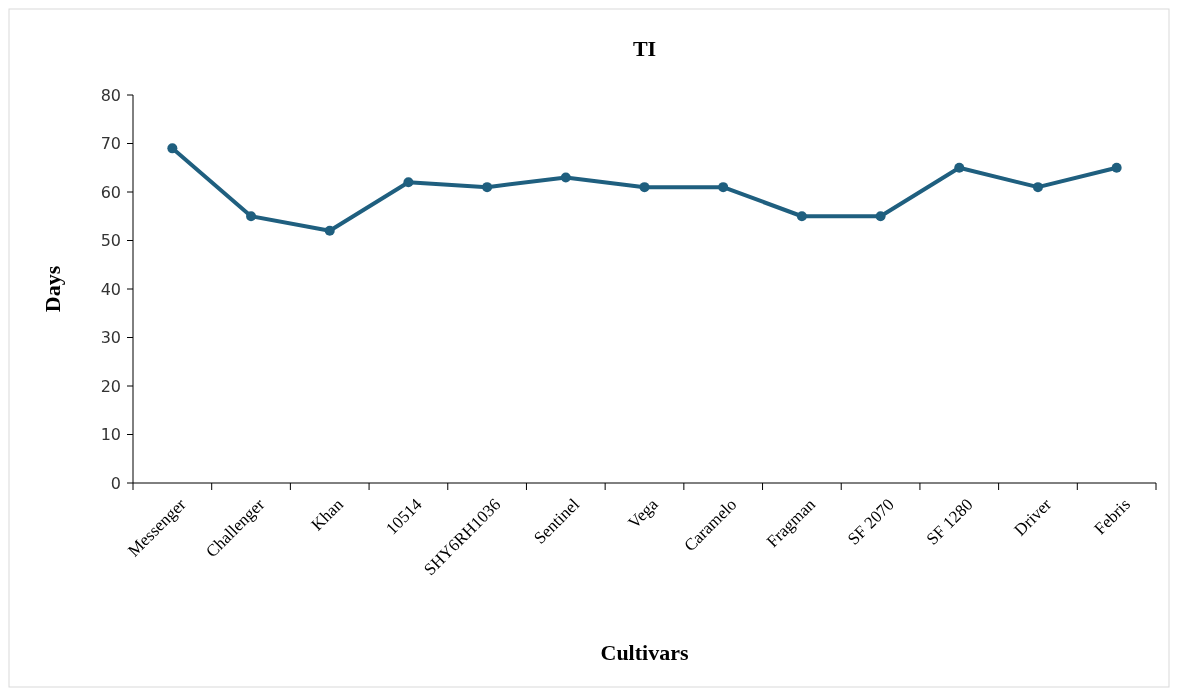 Image resolution: width=1178 pixels, height=697 pixels. What do you see at coordinates (110, 241) in the screenshot?
I see `y-tick-label: 50` at bounding box center [110, 241].